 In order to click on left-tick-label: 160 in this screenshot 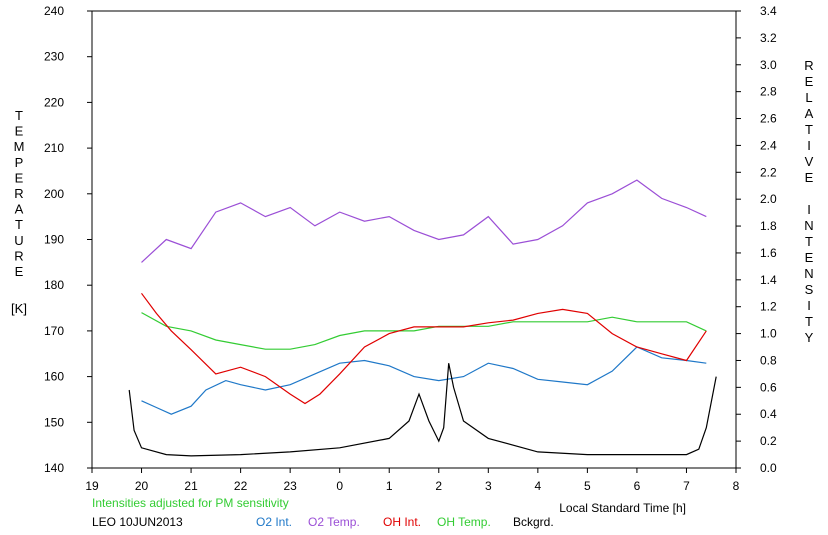, I will do `click(54, 377)`.